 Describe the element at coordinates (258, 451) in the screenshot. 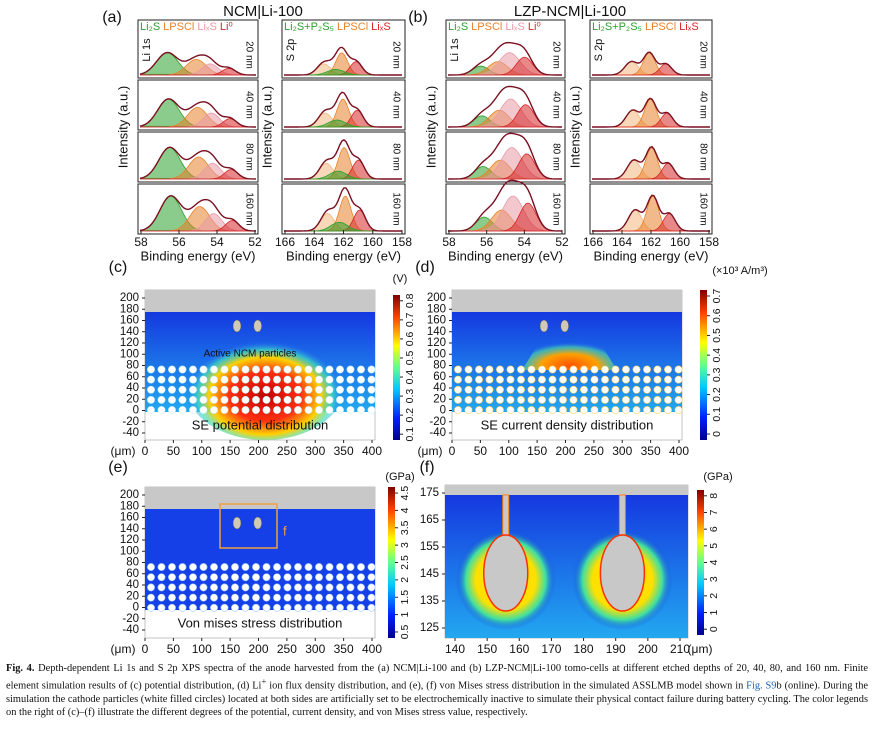

I see `x-tick-label: 200` at that location.